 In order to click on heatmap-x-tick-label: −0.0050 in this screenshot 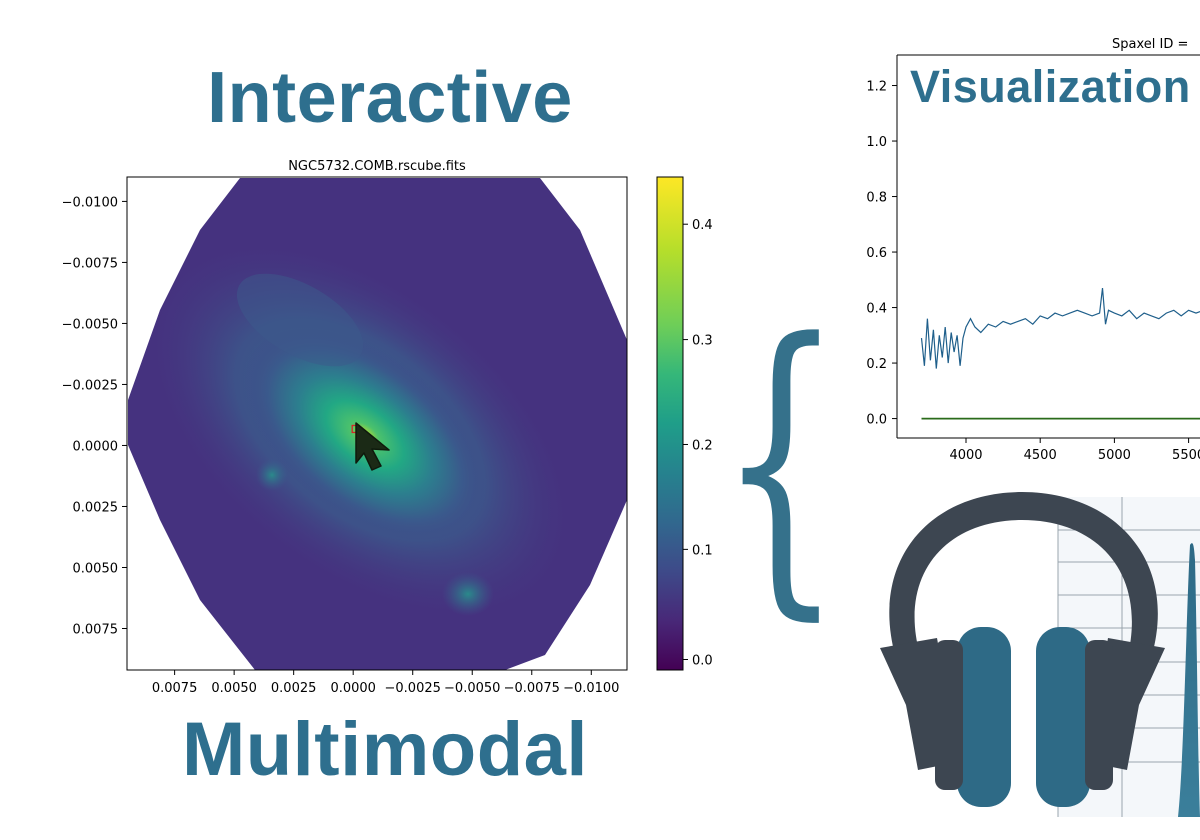, I will do `click(472, 688)`.